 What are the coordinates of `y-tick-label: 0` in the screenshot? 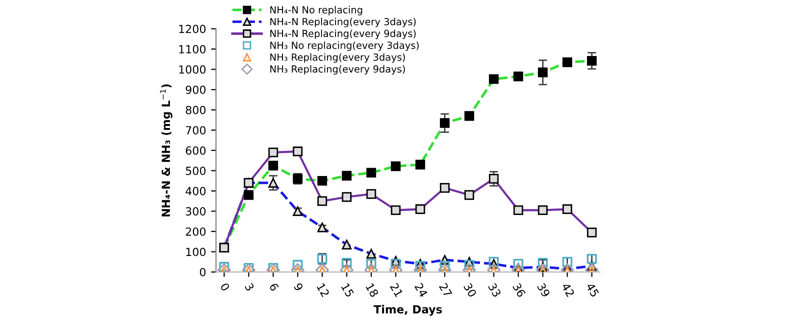 It's located at (203, 272).